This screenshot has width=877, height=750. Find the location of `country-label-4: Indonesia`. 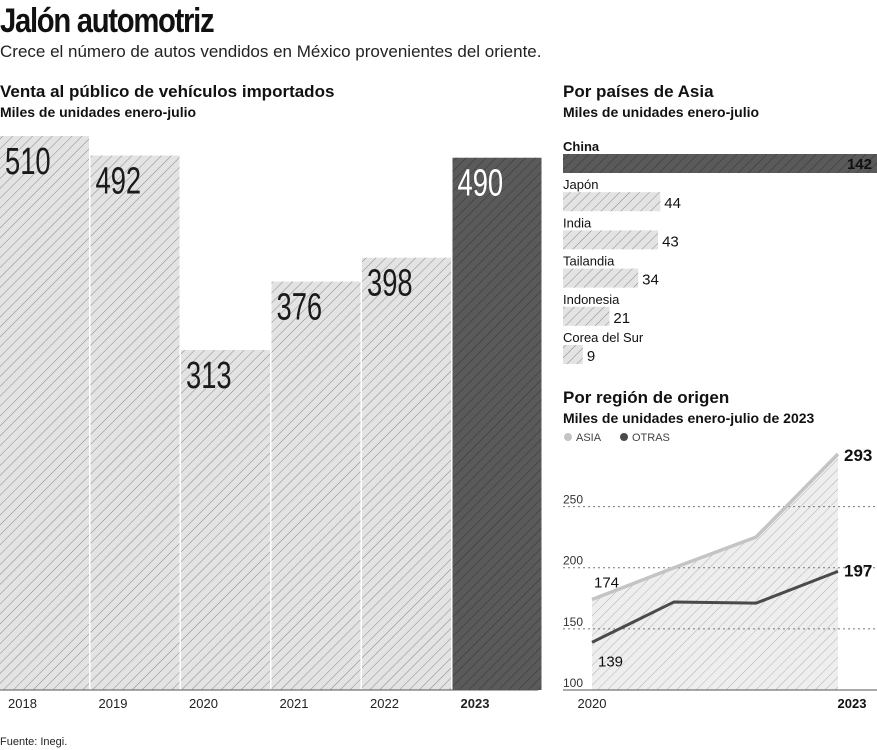

country-label-4: Indonesia is located at coordinates (591, 299).